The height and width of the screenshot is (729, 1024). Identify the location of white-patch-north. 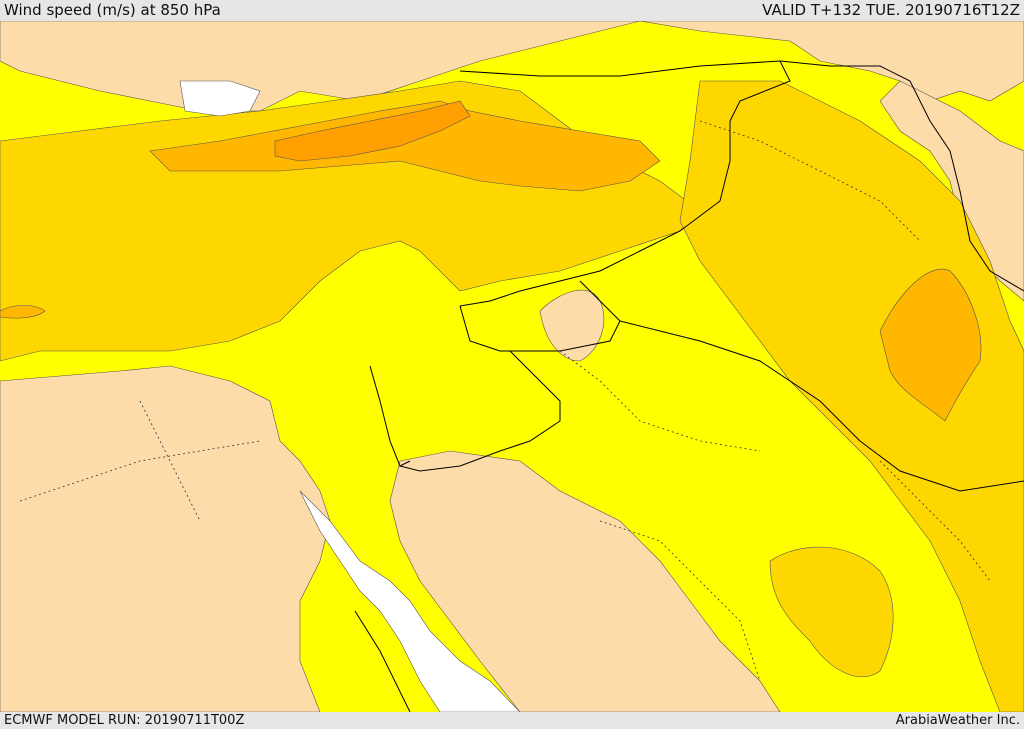
(220, 98).